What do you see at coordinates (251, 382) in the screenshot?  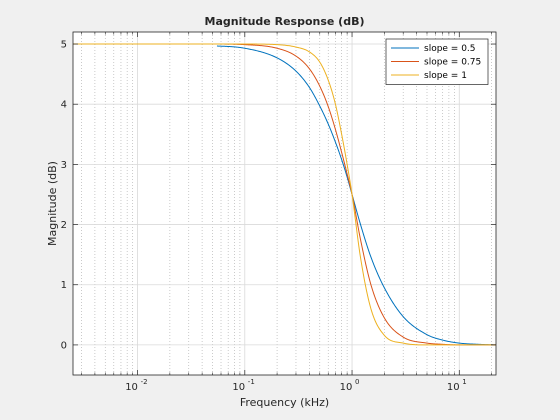 I see `x-tick-exponent: -1` at bounding box center [251, 382].